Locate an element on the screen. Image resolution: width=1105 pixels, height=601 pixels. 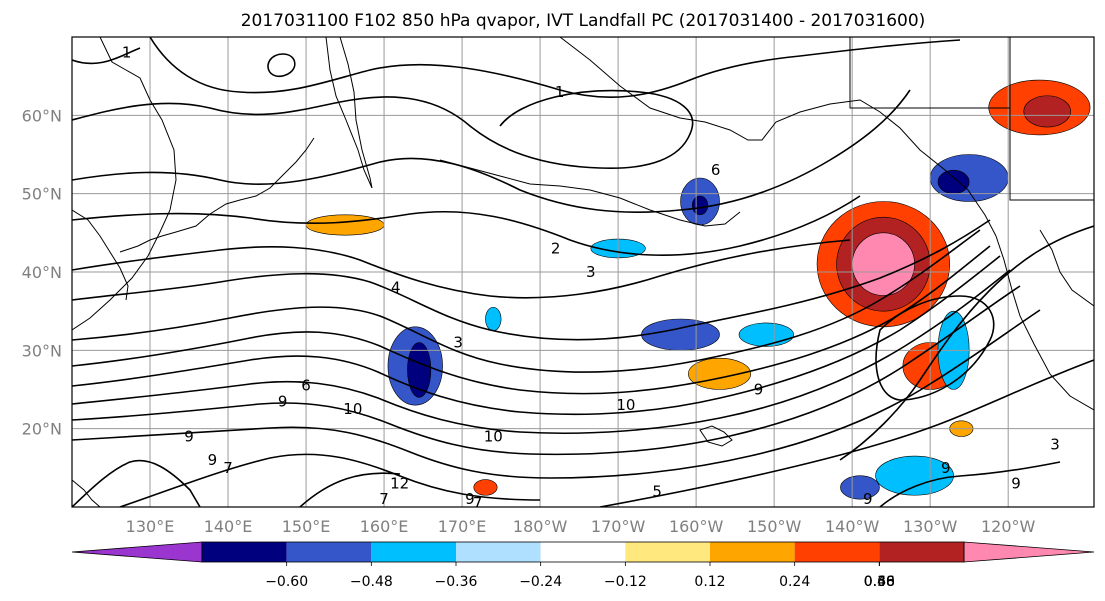
lat-label: 40°N is located at coordinates (42, 272).